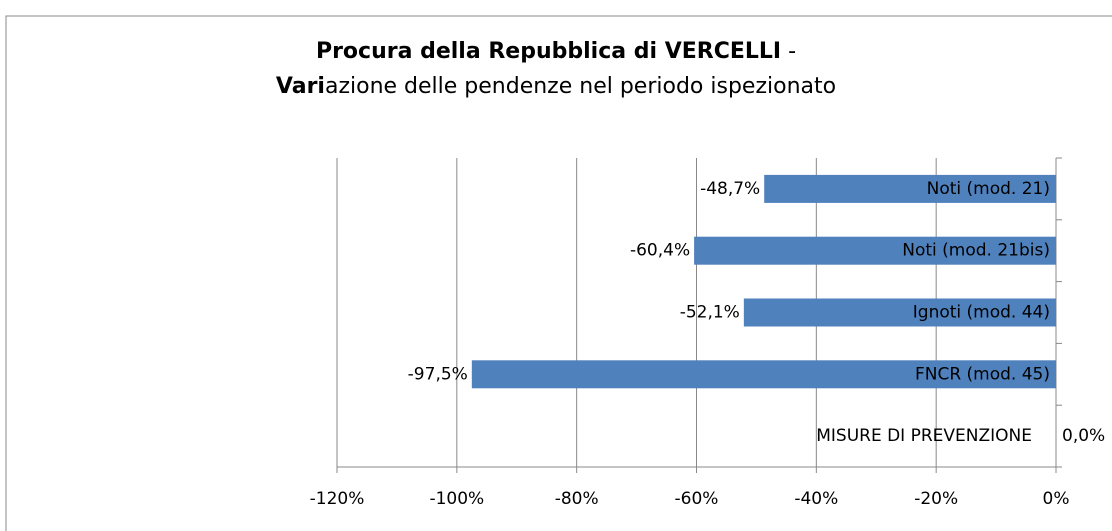 The width and height of the screenshot is (1112, 531). What do you see at coordinates (577, 499) in the screenshot?
I see `x-tick-label: -80%` at bounding box center [577, 499].